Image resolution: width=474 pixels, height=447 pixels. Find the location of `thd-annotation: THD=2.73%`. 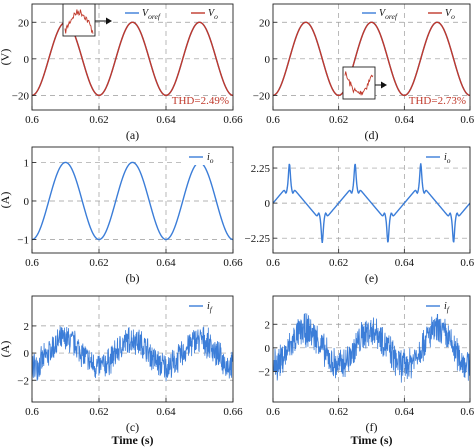

thd-annotation: THD=2.73% is located at coordinates (437, 101).